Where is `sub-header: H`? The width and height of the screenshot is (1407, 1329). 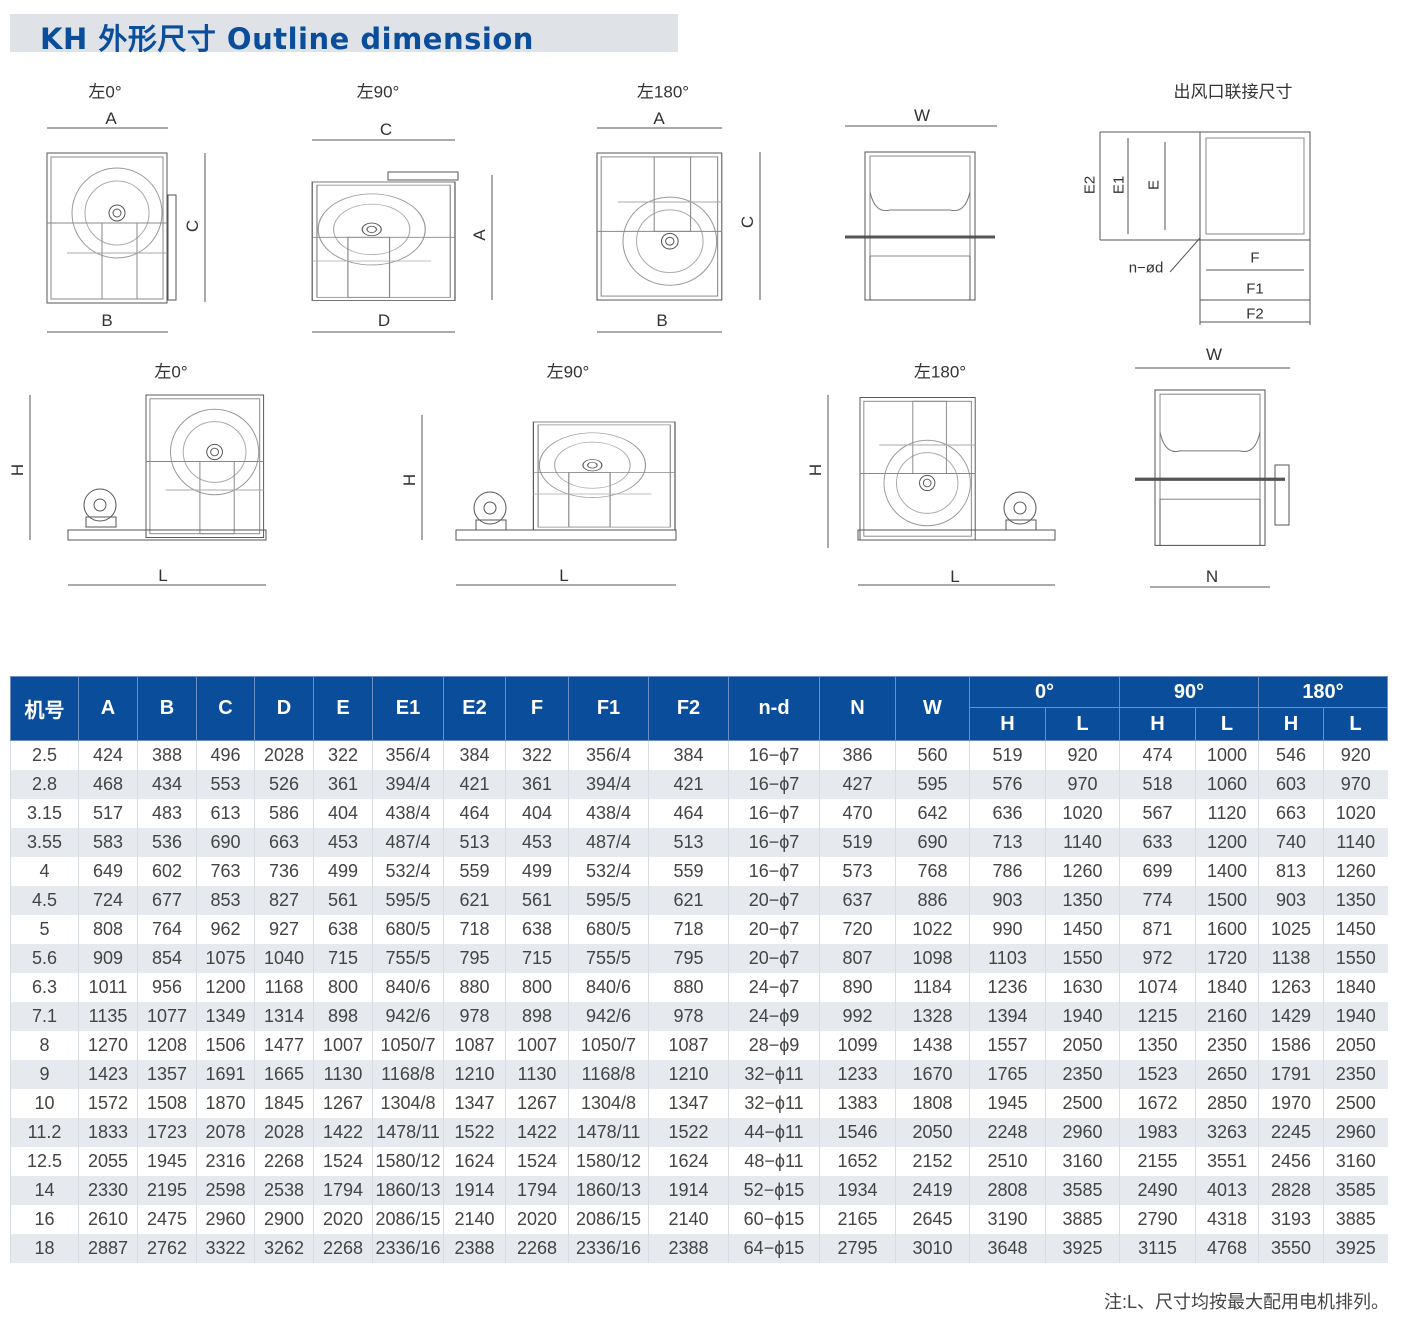 sub-header: H is located at coordinates (1291, 724).